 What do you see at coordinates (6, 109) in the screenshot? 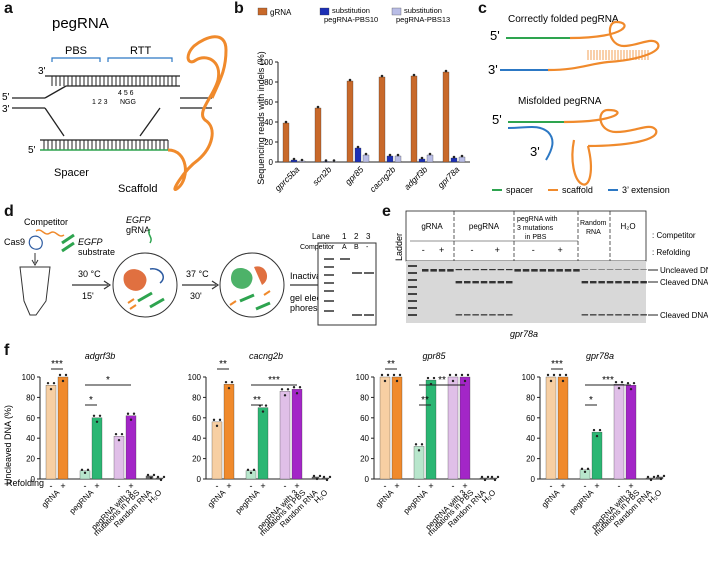
I see `three-prime-left: 3'` at bounding box center [6, 109].